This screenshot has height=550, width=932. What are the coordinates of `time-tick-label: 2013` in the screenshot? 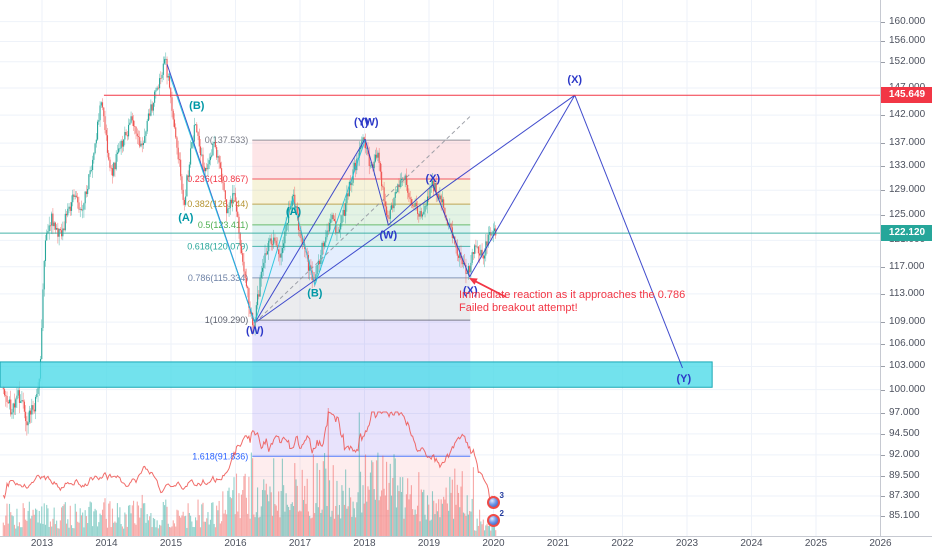 It's located at (42, 543).